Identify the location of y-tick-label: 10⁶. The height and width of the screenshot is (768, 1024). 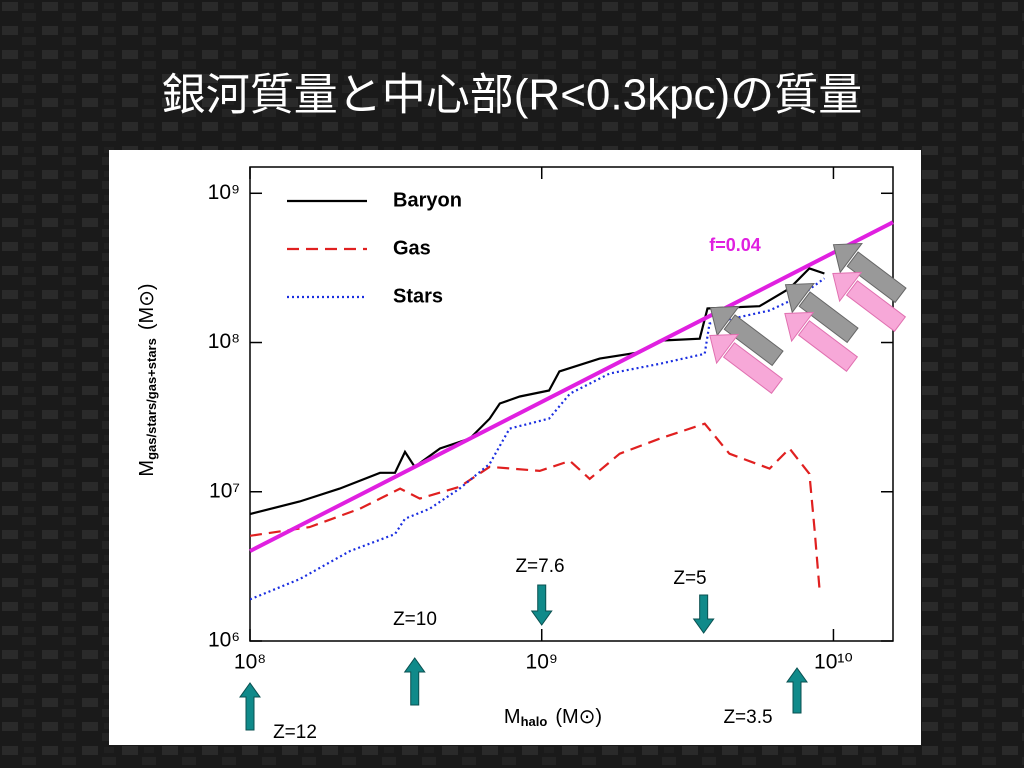
(224, 640).